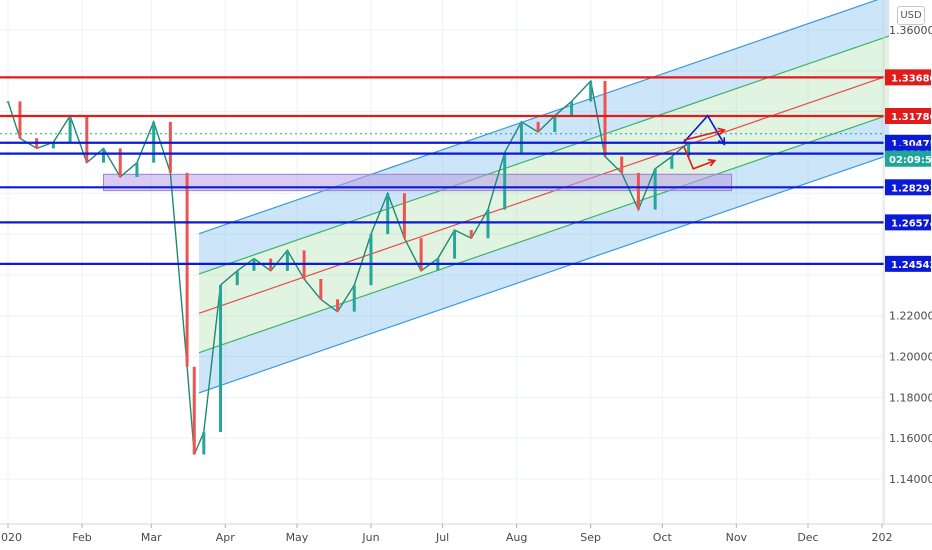  What do you see at coordinates (516, 537) in the screenshot?
I see `x-tick-label: Aug` at bounding box center [516, 537].